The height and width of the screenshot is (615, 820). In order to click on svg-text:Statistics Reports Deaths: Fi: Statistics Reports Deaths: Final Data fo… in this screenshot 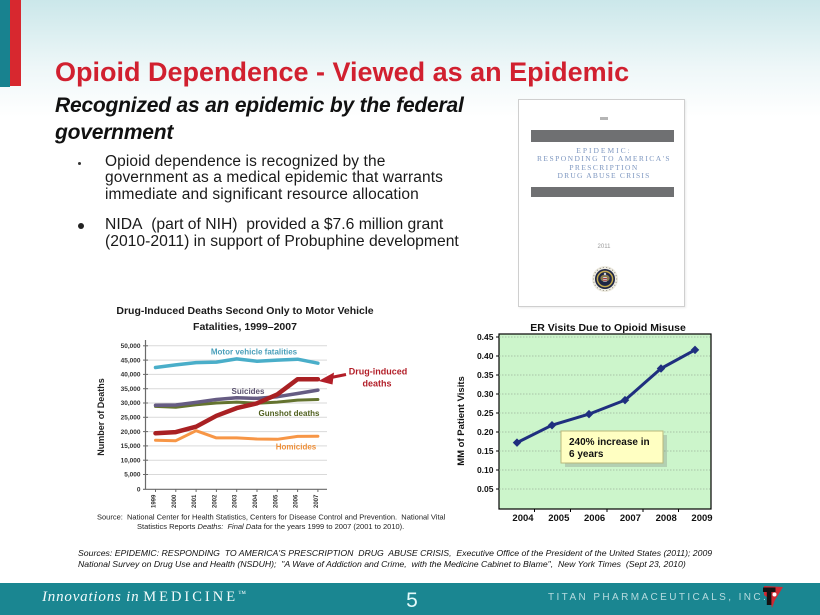, I will do `click(270, 526)`.